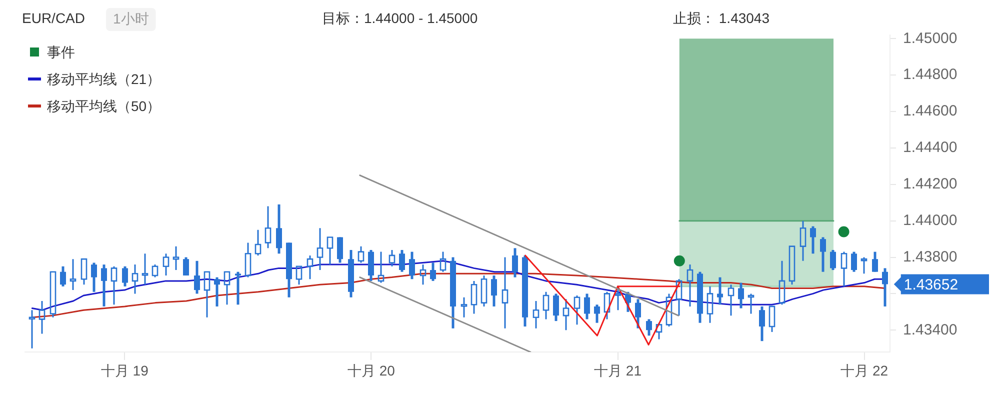  I want to click on text: 止损： 1.43043, so click(721, 18).